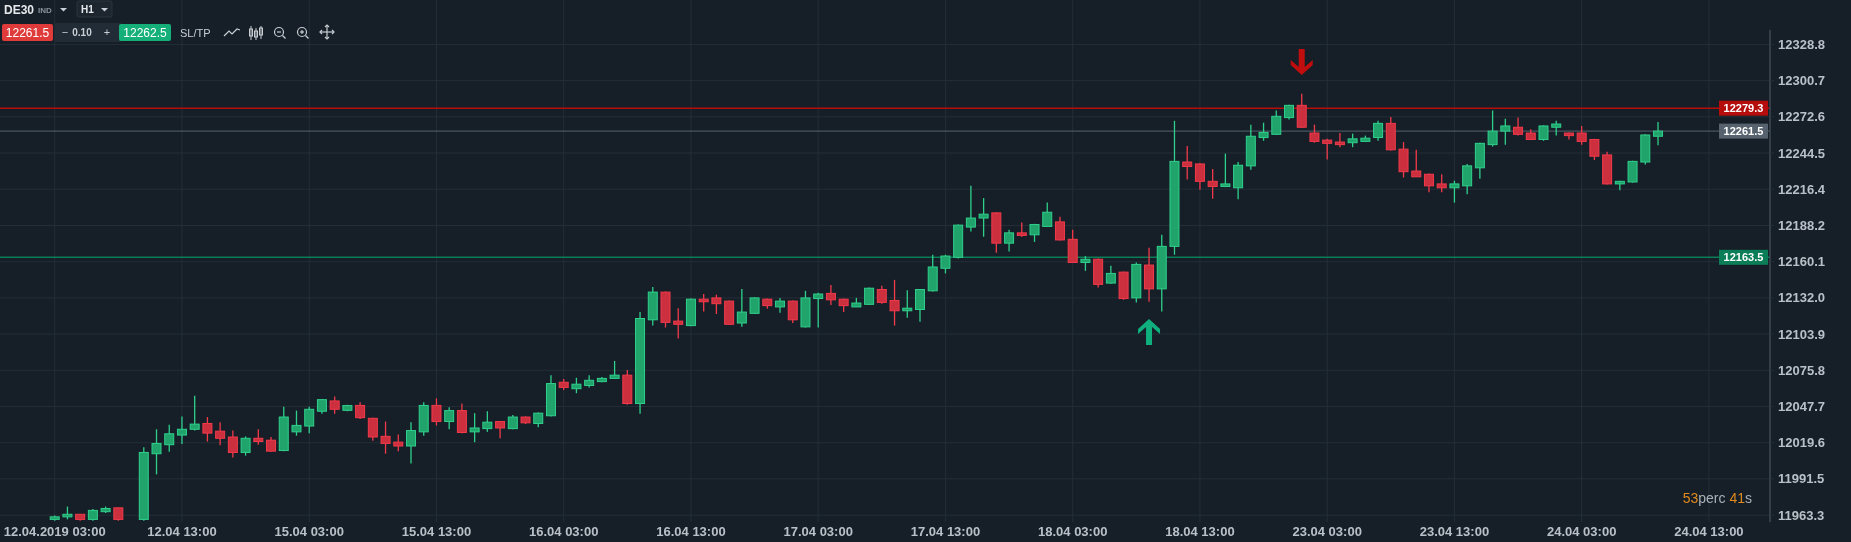 Image resolution: width=1851 pixels, height=542 pixels. Describe the element at coordinates (1743, 131) in the screenshot. I see `ref-line-label: 12261.5` at that location.